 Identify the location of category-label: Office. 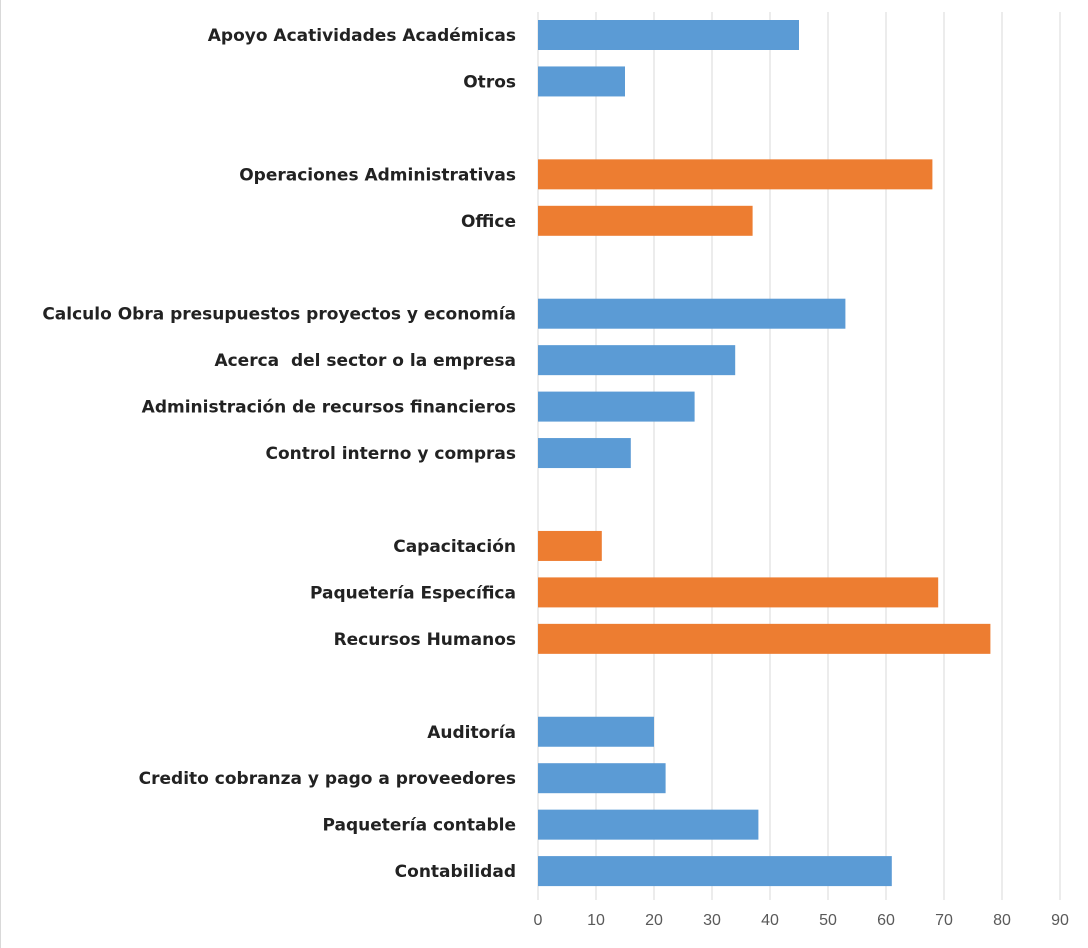
(488, 222).